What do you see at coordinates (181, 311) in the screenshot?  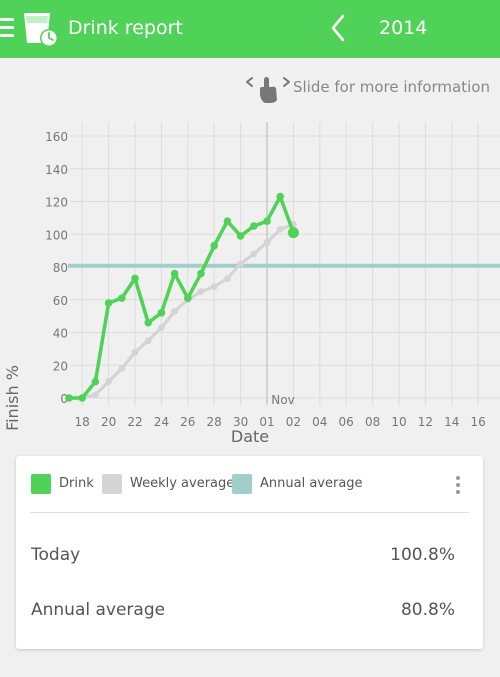 I see `weekly-average-line` at bounding box center [181, 311].